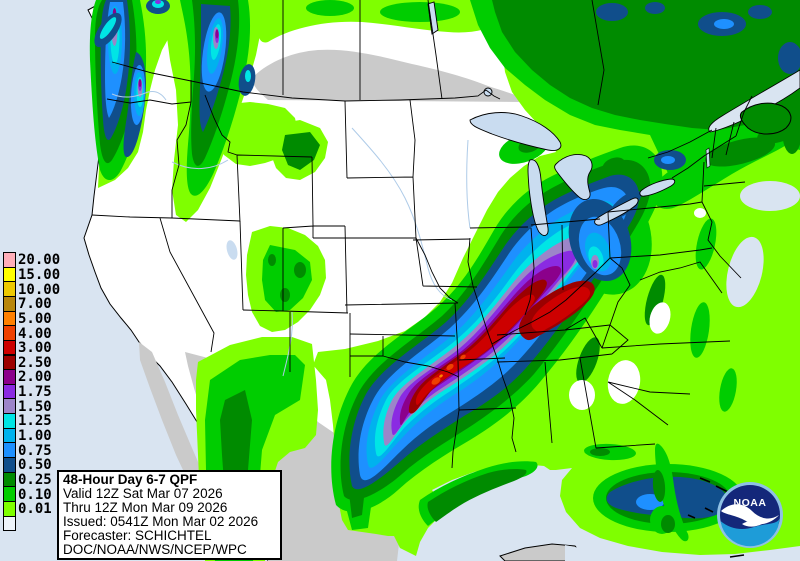  What do you see at coordinates (35, 377) in the screenshot?
I see `legend-label: 2.00` at bounding box center [35, 377].